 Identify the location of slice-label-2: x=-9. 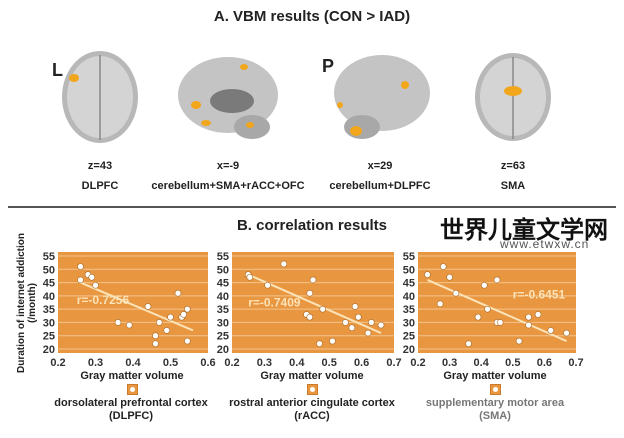
(228, 166).